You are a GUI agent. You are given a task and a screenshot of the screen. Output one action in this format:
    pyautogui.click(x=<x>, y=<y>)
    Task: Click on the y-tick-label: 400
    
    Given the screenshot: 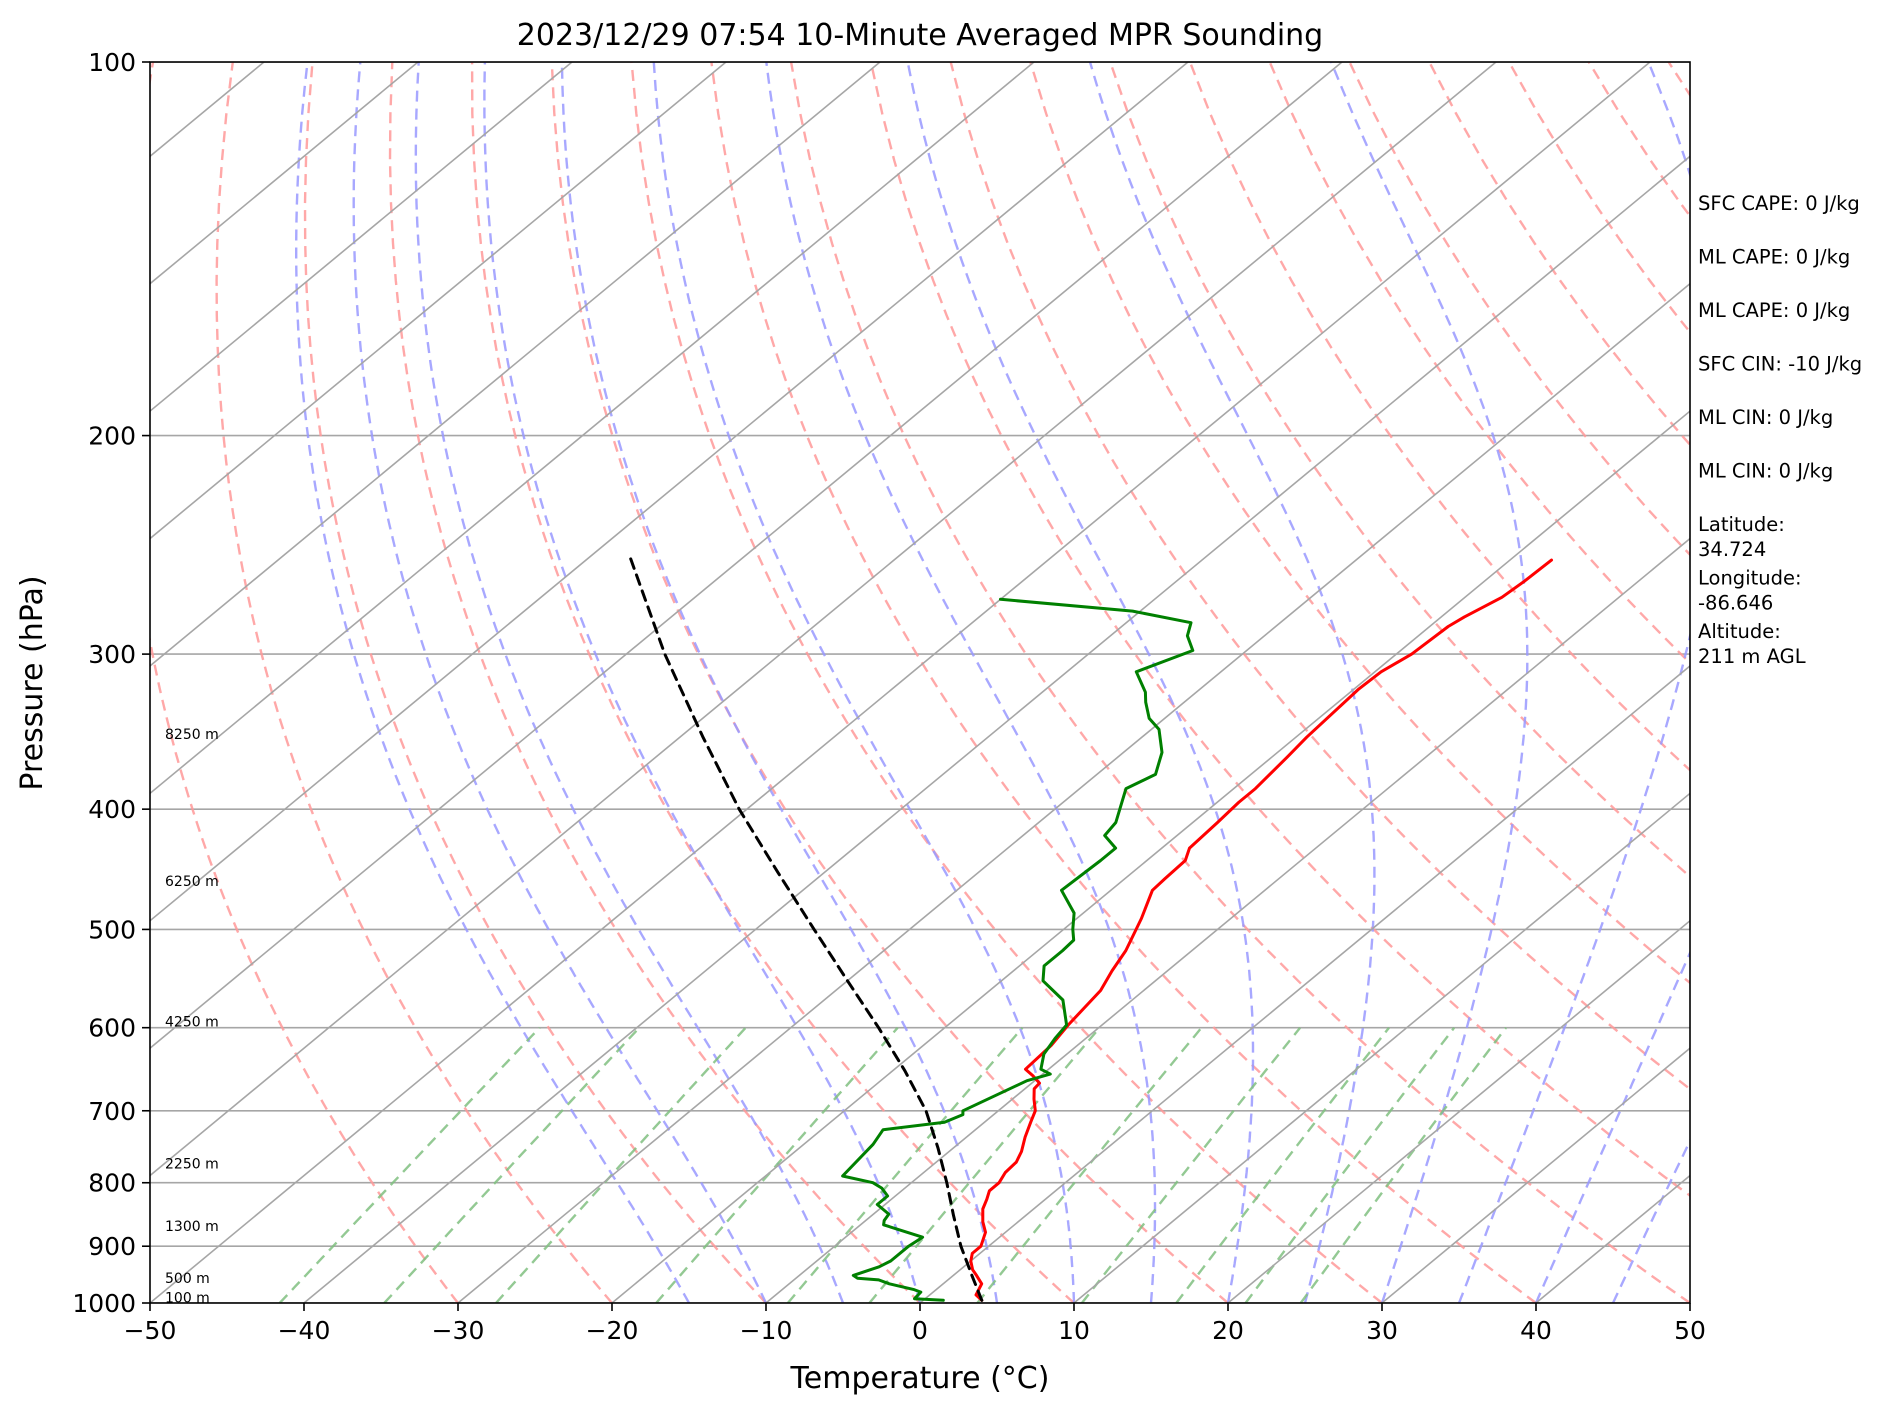 What is the action you would take?
    pyautogui.click(x=112, y=809)
    